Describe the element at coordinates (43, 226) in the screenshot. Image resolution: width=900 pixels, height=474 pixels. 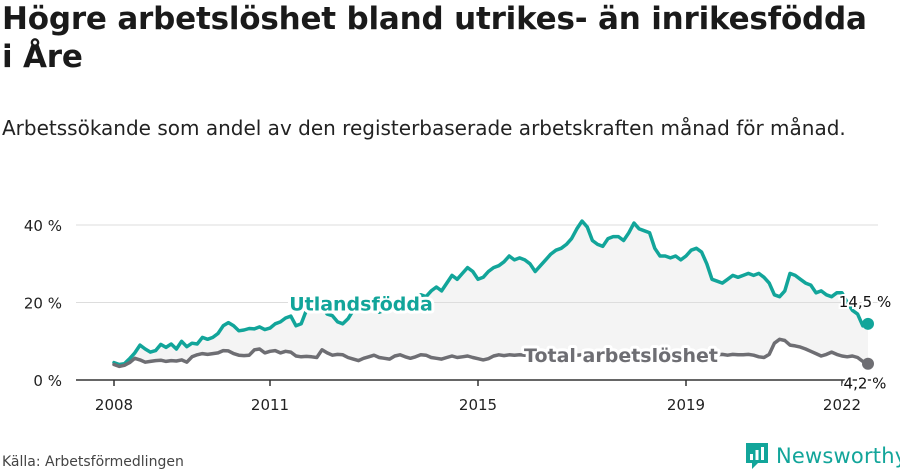
I see `y-tick-label: 40 %` at that location.